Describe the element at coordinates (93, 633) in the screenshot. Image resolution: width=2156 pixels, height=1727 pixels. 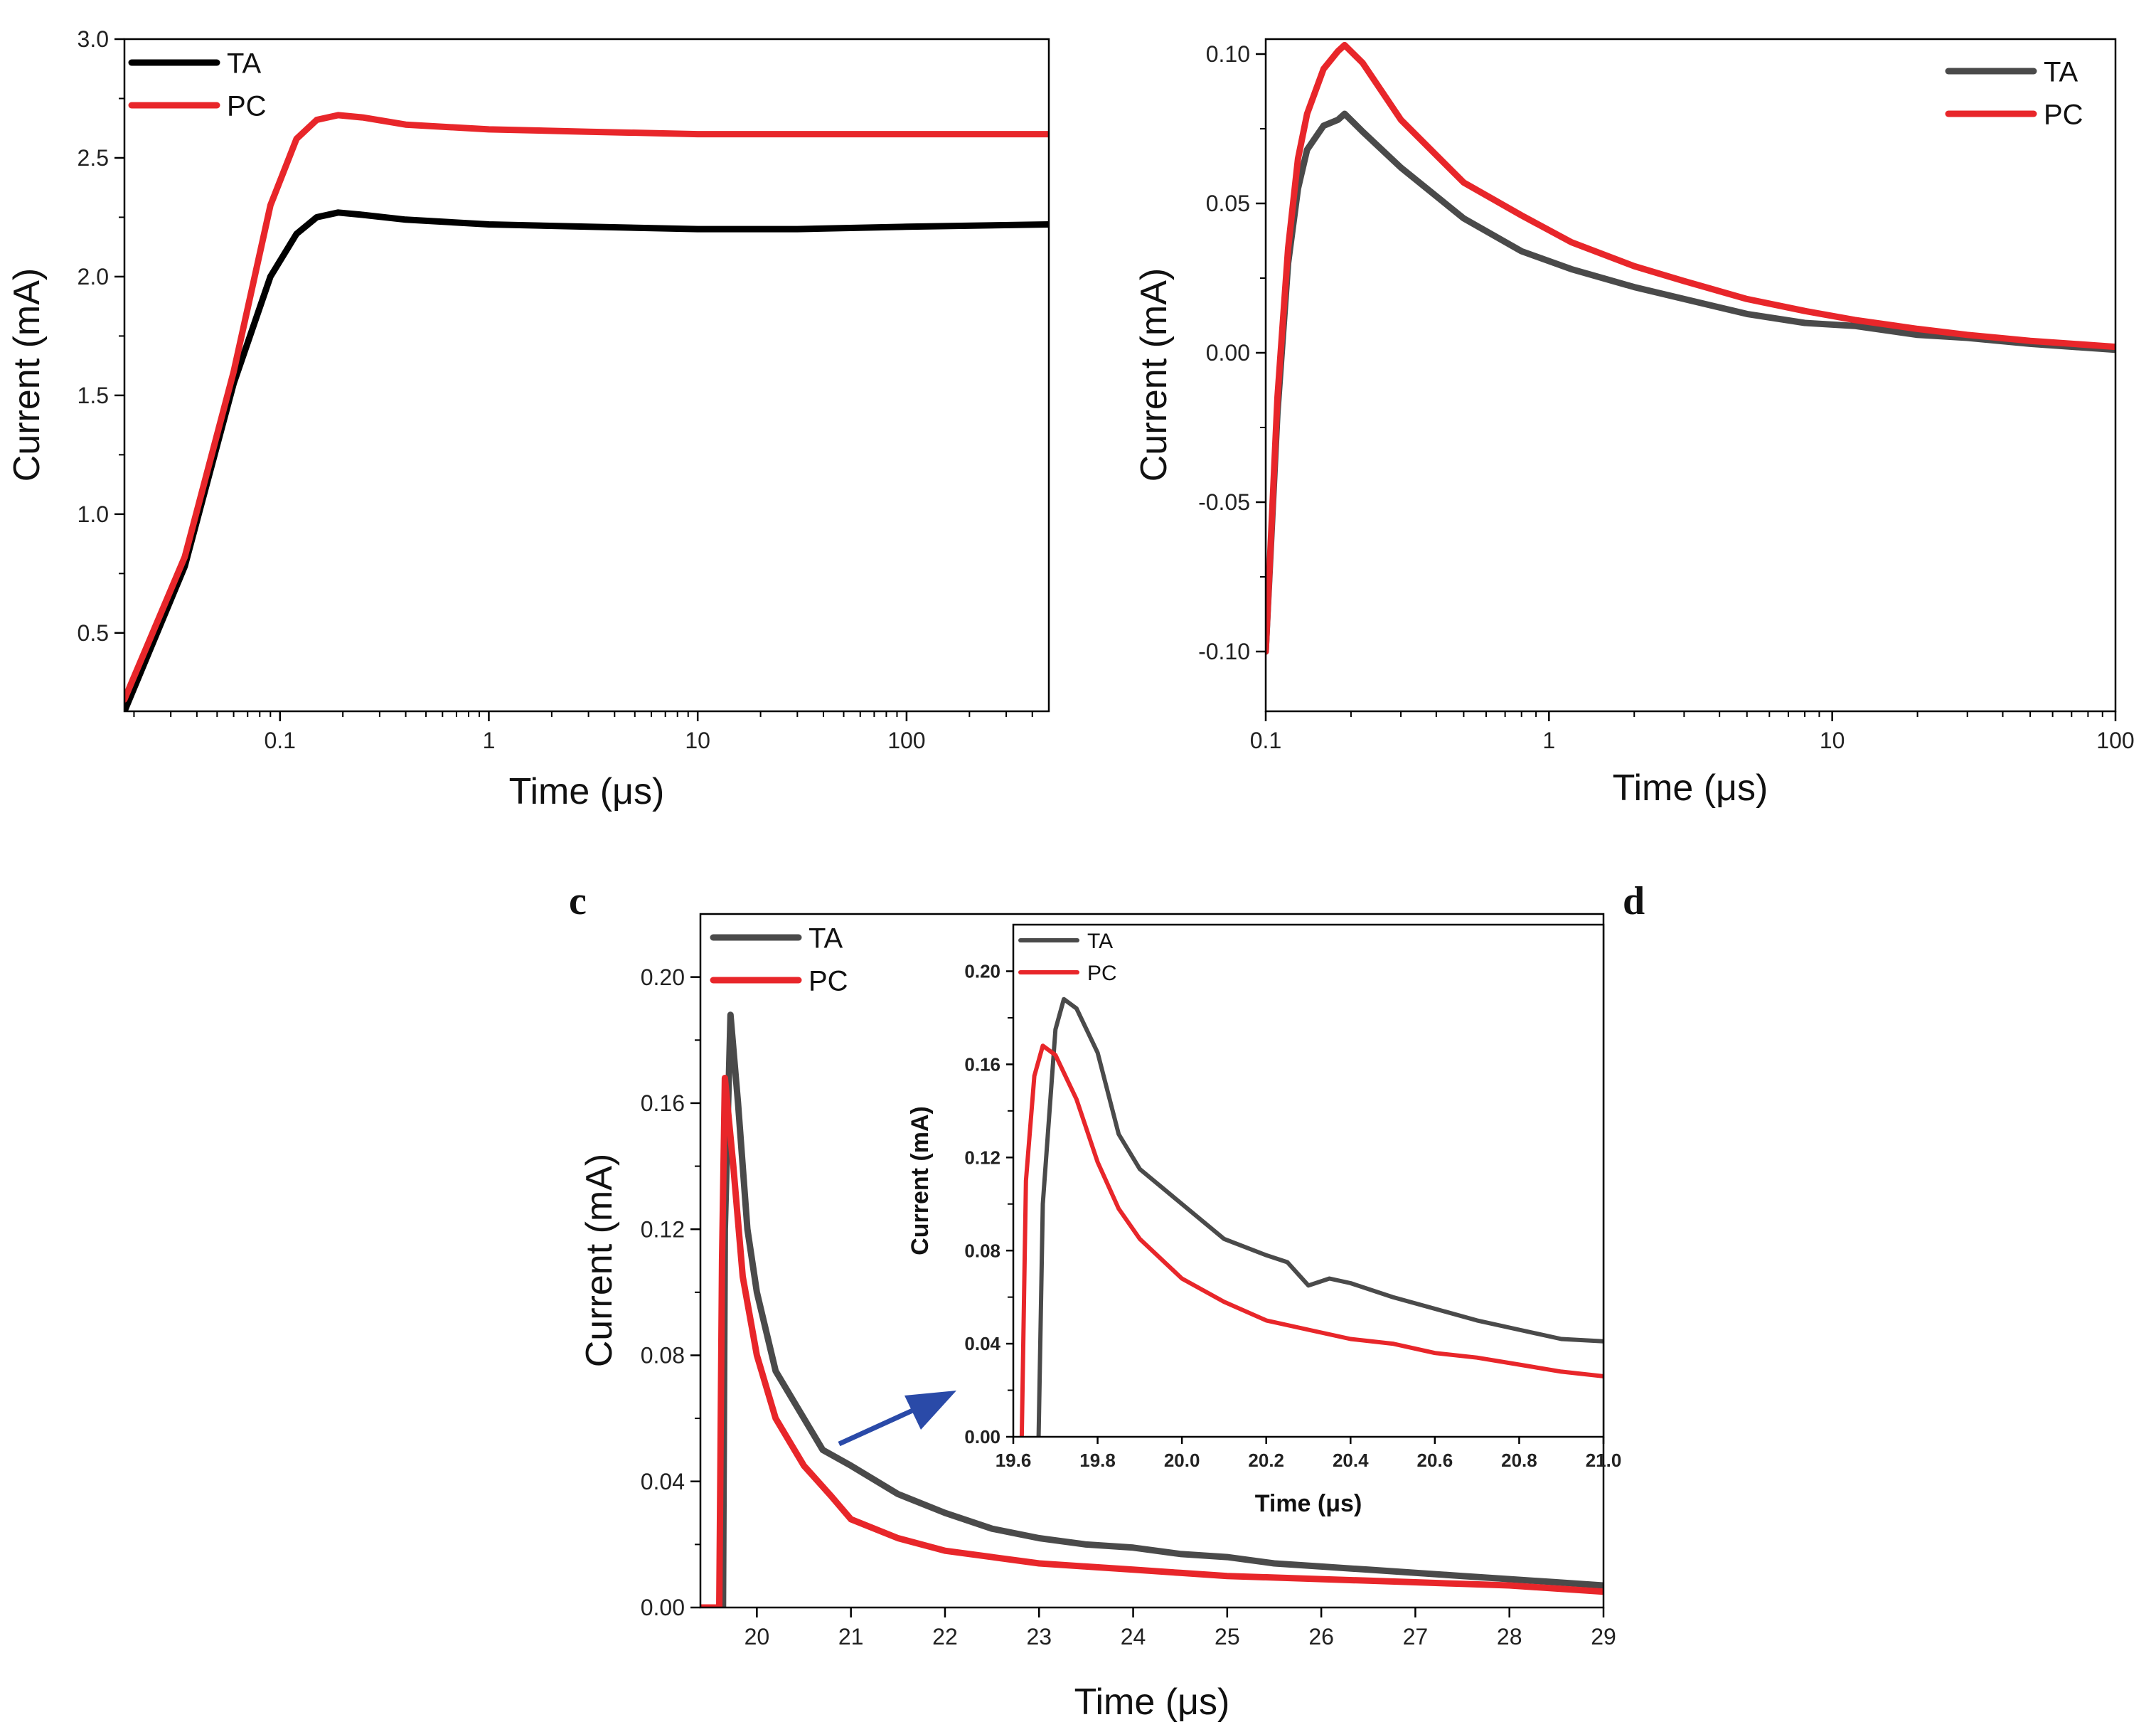
I see `y-tick-label: 0.5` at that location.